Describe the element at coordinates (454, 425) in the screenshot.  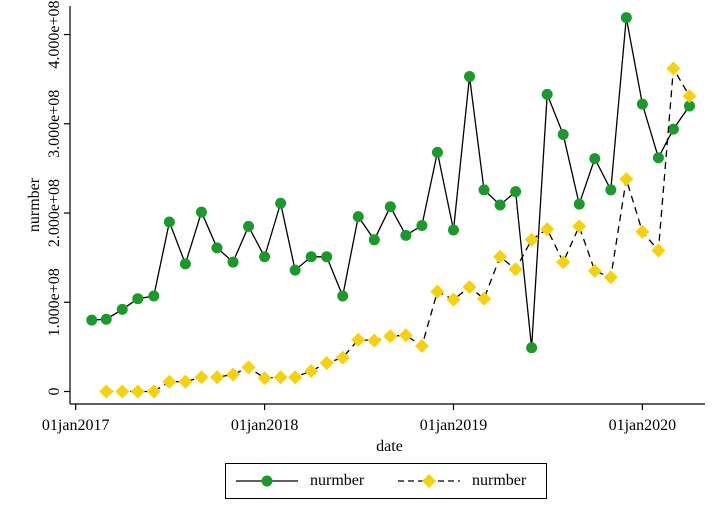
I see `x-tick-label: 01jan2019` at that location.